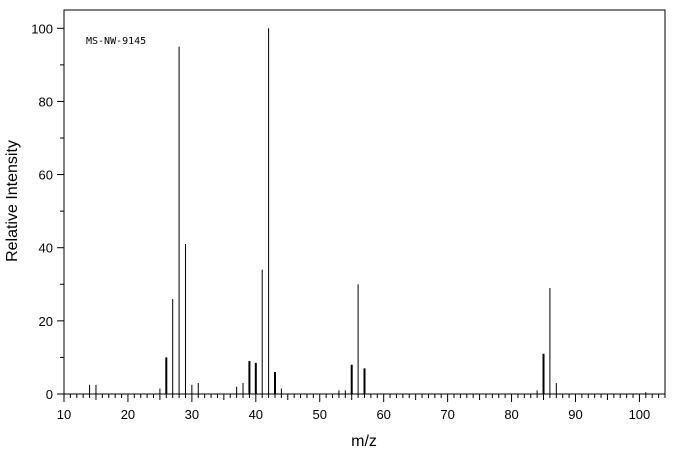 The height and width of the screenshot is (455, 676). I want to click on x-tick-label: 50, so click(320, 414).